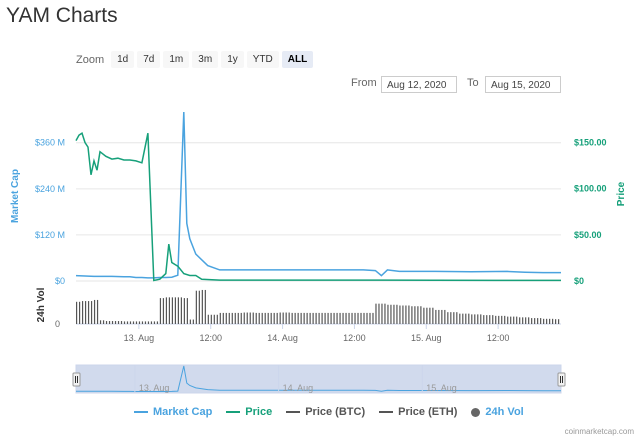 The width and height of the screenshot is (640, 440). I want to click on volume-axis-title: 24h Vol, so click(41, 304).